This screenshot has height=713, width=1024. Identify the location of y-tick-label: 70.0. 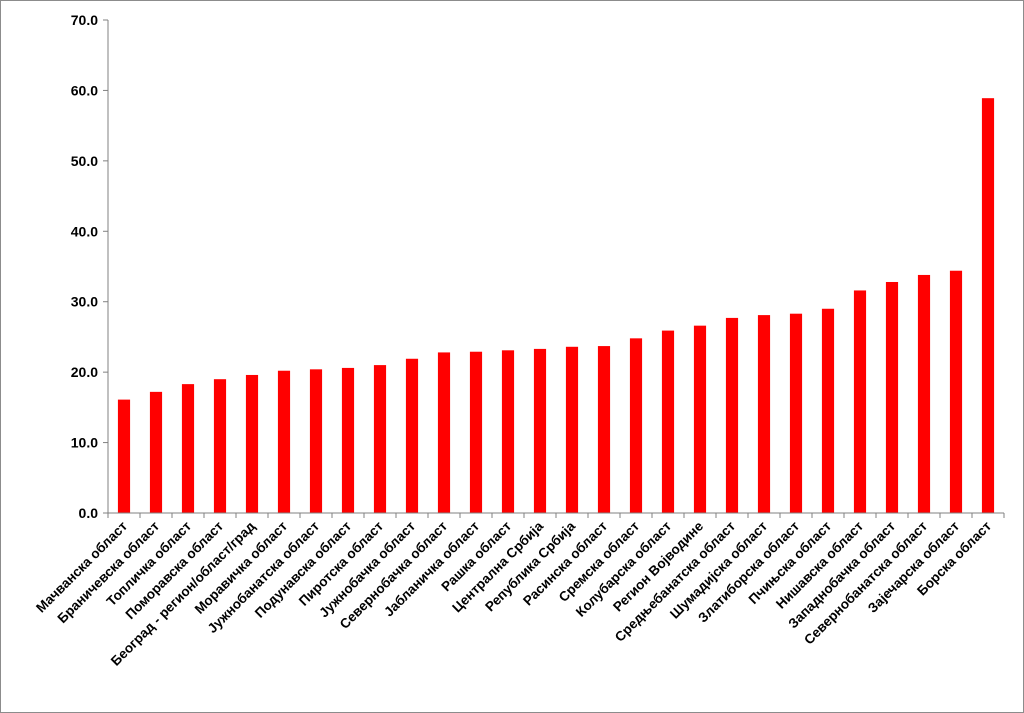
(84, 20).